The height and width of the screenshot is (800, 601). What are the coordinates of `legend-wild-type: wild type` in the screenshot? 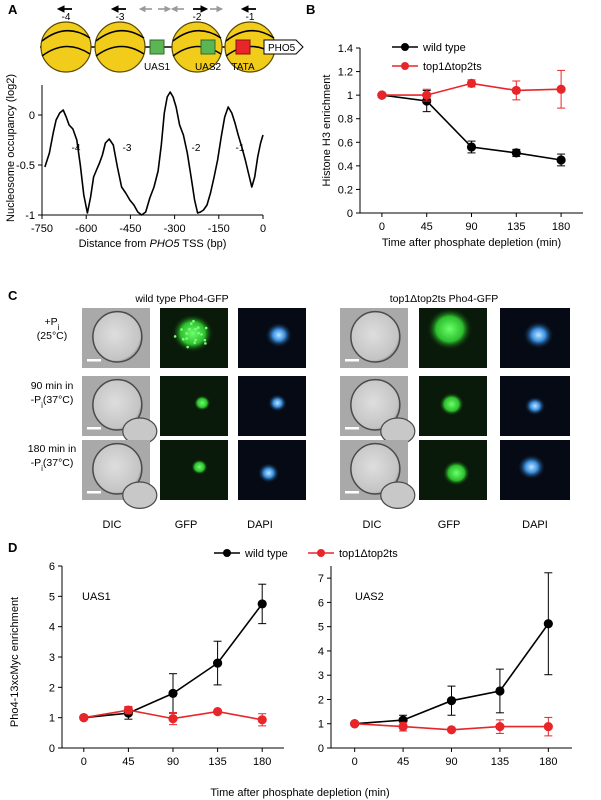 It's located at (266, 554).